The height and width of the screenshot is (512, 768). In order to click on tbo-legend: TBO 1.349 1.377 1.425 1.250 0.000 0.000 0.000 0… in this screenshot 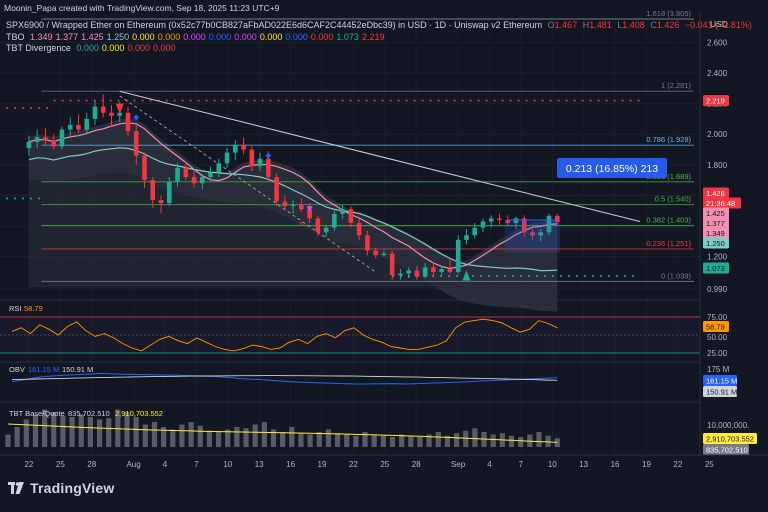, I will do `click(195, 37)`.